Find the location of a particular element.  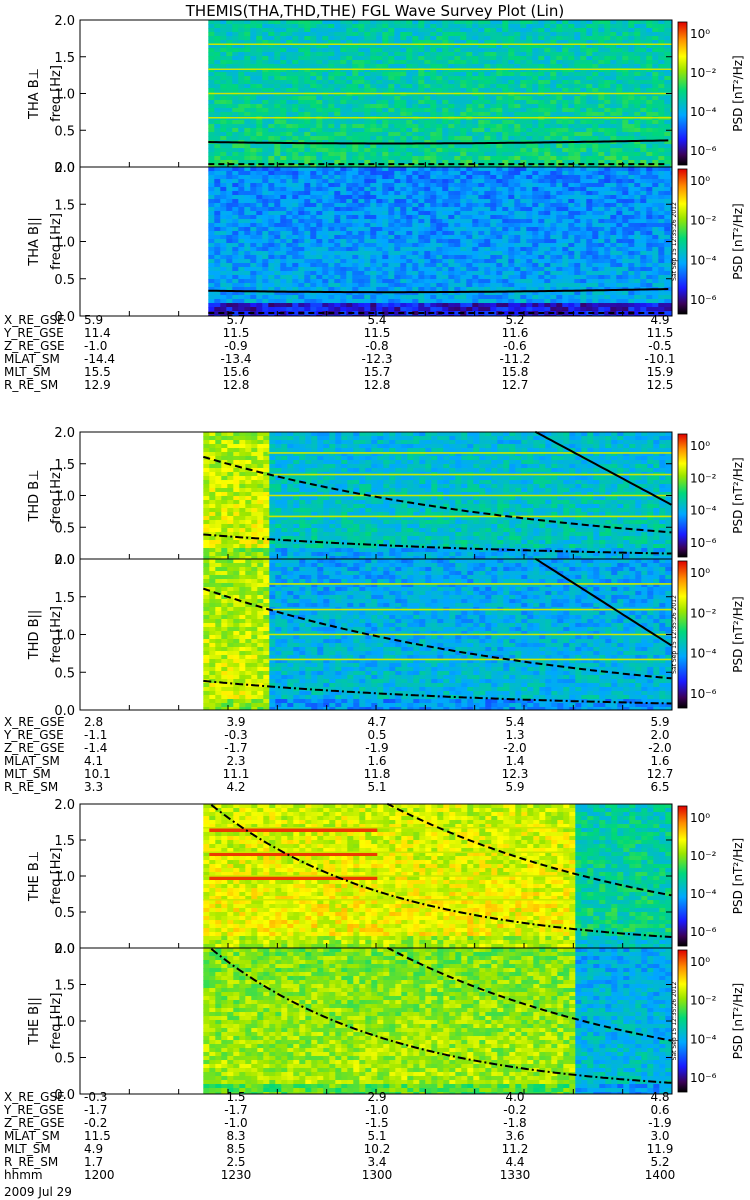

colorbar is located at coordinates (682, 93).